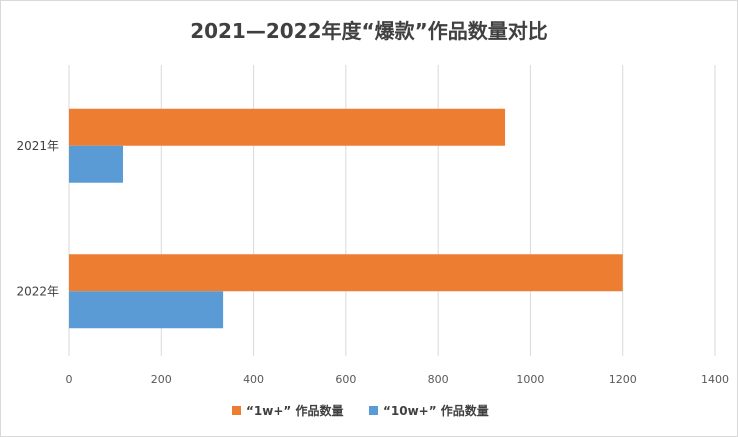  Describe the element at coordinates (623, 379) in the screenshot. I see `x-tick-label: 1200` at that location.